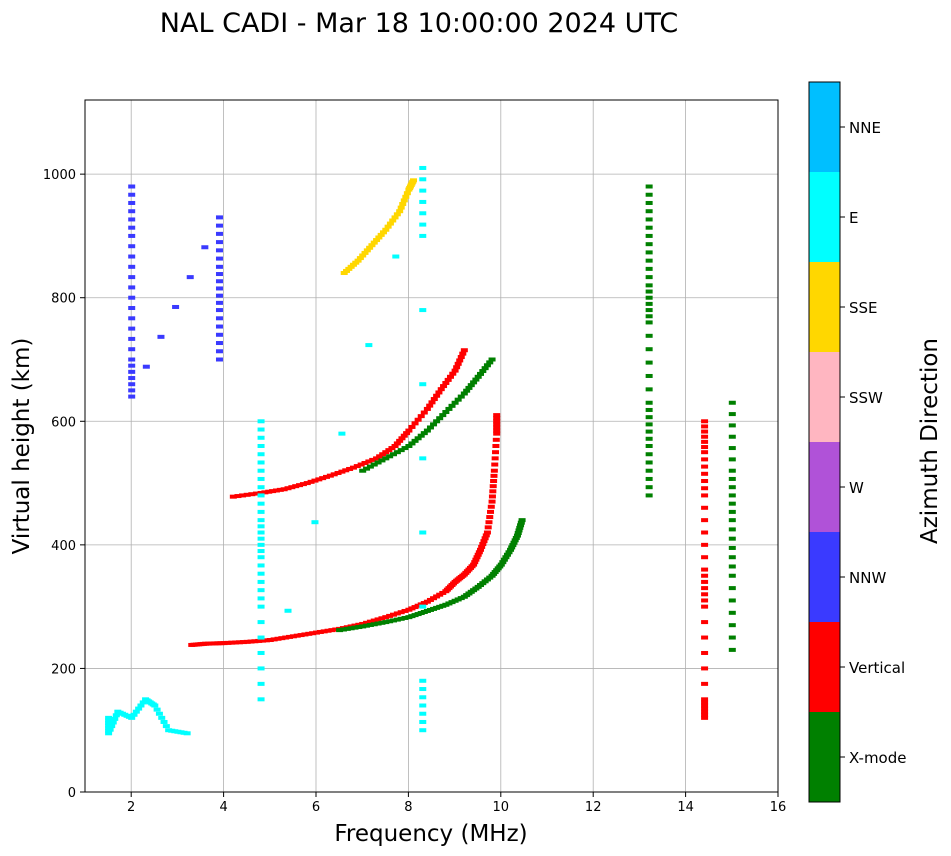 Image resolution: width=951 pixels, height=856 pixels. What do you see at coordinates (59, 175) in the screenshot?
I see `y-tick-label: 1000` at bounding box center [59, 175].